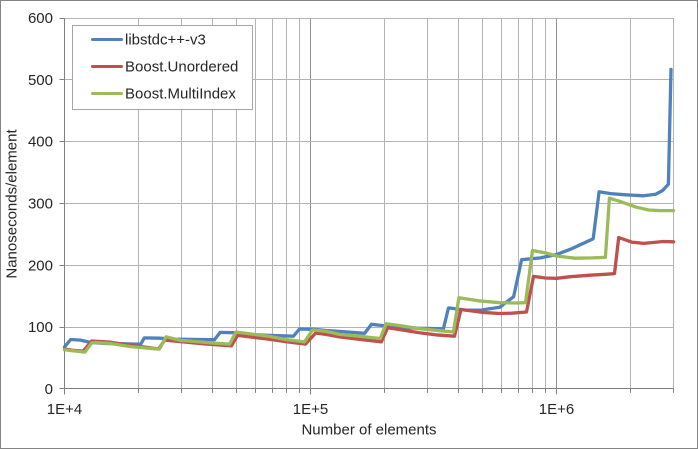  What do you see at coordinates (182, 66) in the screenshot?
I see `legend-label: Boost.Unordered` at bounding box center [182, 66].